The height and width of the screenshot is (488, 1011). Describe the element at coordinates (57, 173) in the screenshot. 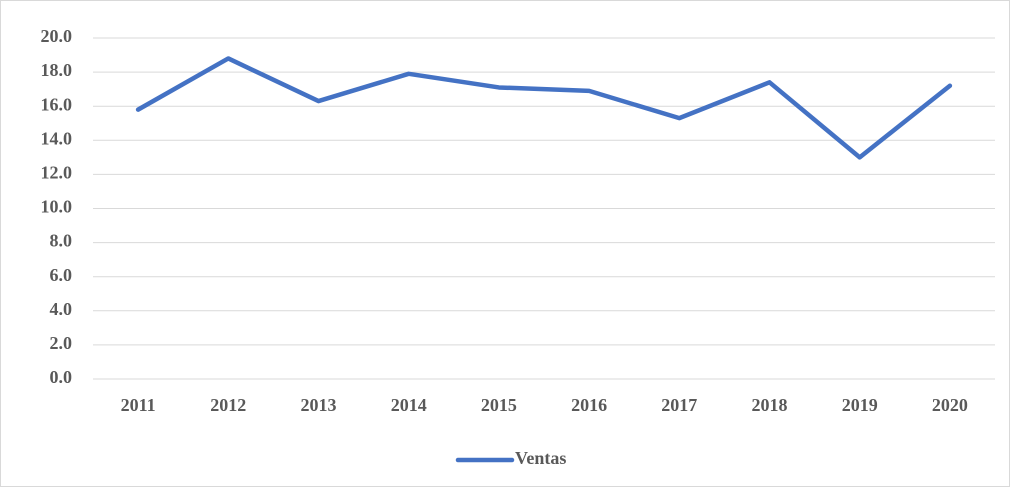

I see `y-tick-label: 12.0` at that location.